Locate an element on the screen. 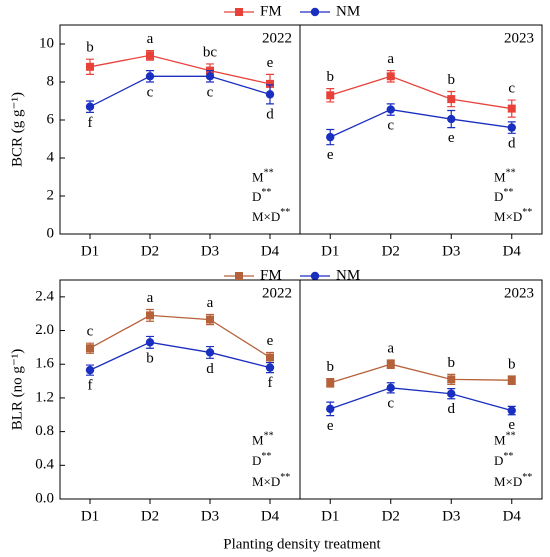 The width and height of the screenshot is (550, 557). y-tick-label: 1.6 is located at coordinates (44, 364).